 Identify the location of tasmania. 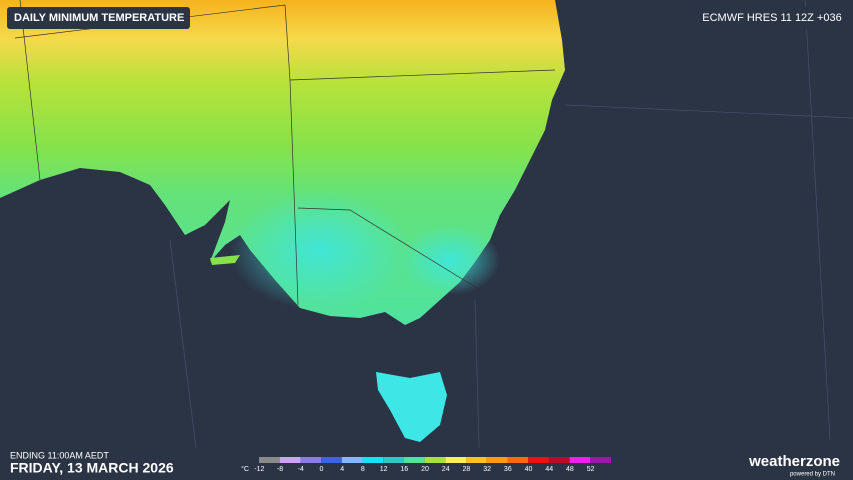
(411, 407).